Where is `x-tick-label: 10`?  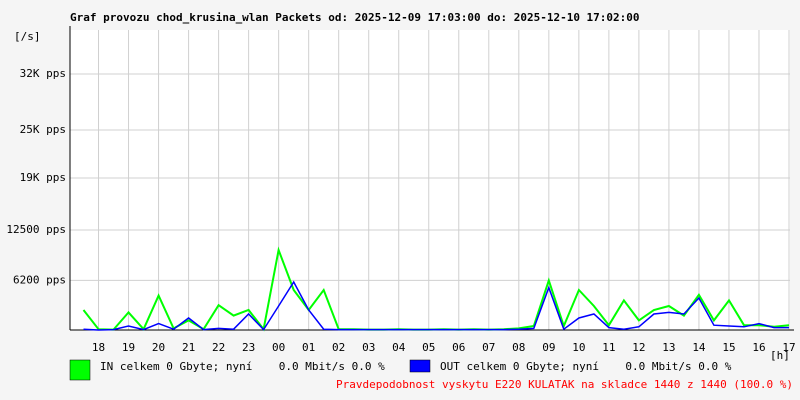 x-tick-label: 10 is located at coordinates (578, 347).